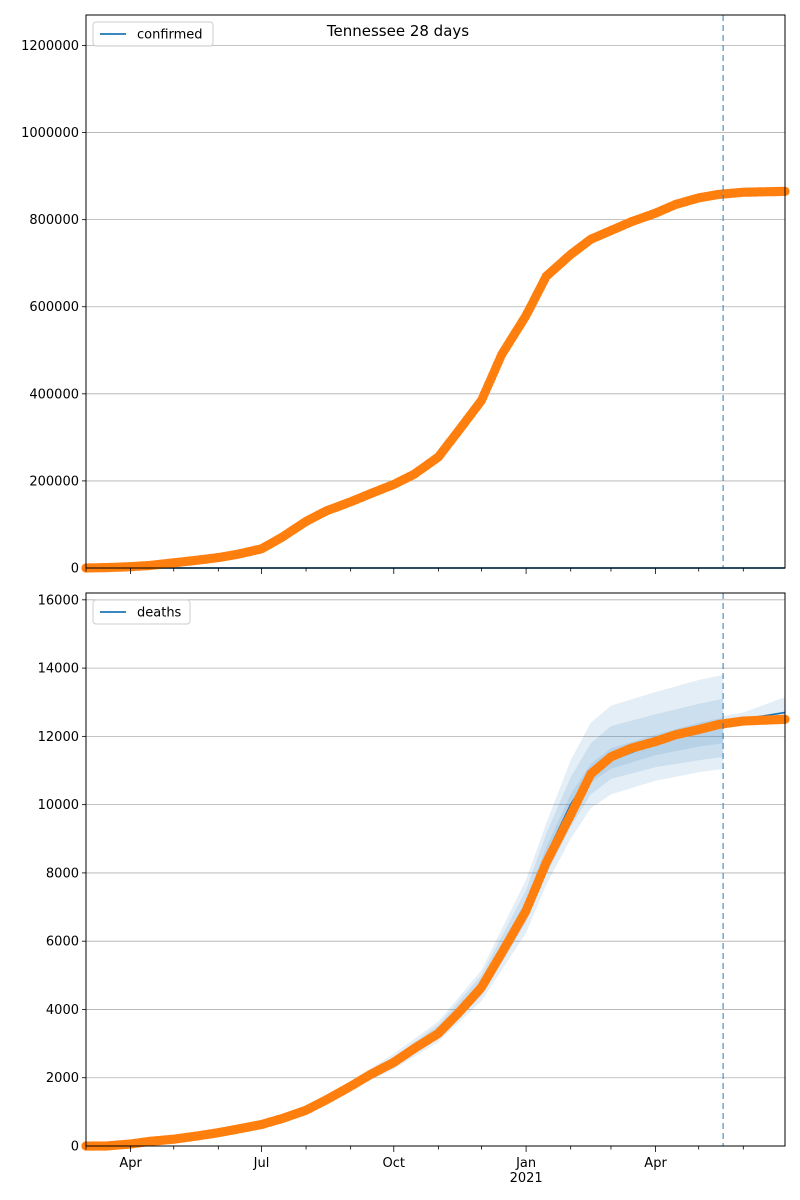 Image resolution: width=800 pixels, height=1200 pixels. I want to click on x-tick-label: Oct, so click(394, 1163).